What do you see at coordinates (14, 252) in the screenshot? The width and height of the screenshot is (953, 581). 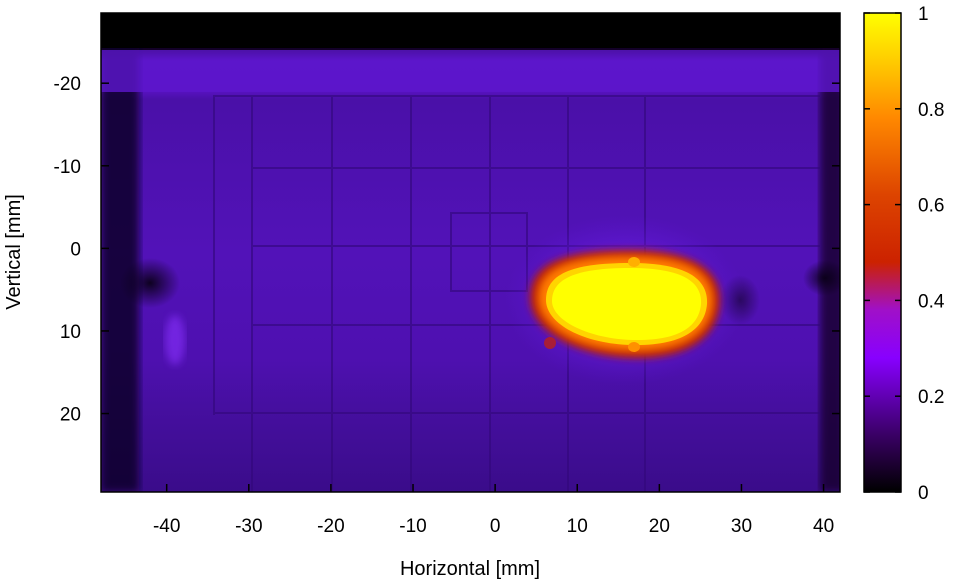 I see `y-axis-title: Vertical [mm]` at bounding box center [14, 252].